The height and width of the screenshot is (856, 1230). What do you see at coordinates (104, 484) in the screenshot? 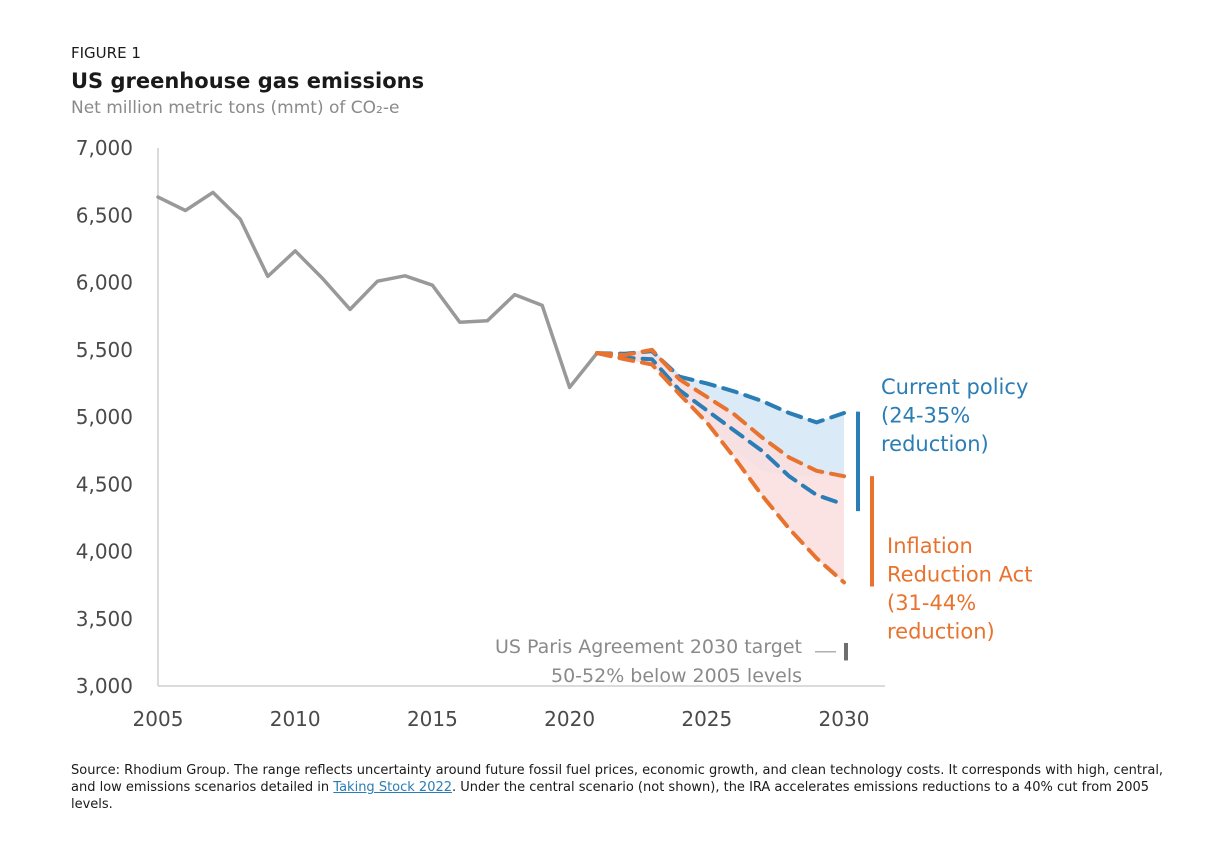
I see `y-tick-label: 4,500` at bounding box center [104, 484].